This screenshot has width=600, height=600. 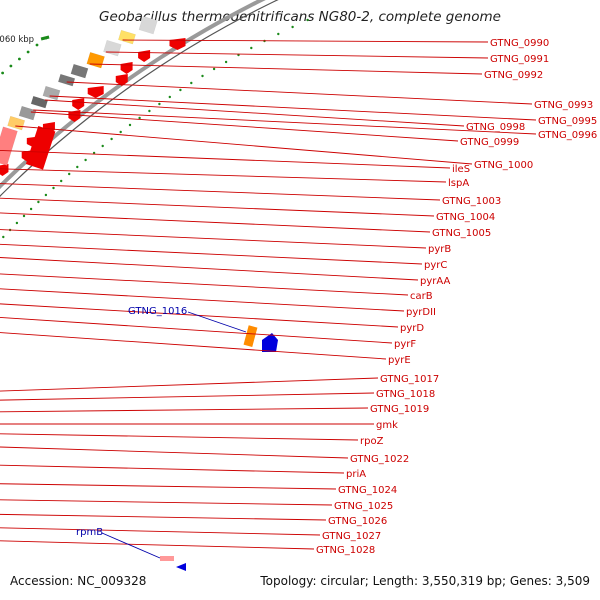 What do you see at coordinates (409, 379) in the screenshot?
I see `gene-label: GTNG_1017` at bounding box center [409, 379].